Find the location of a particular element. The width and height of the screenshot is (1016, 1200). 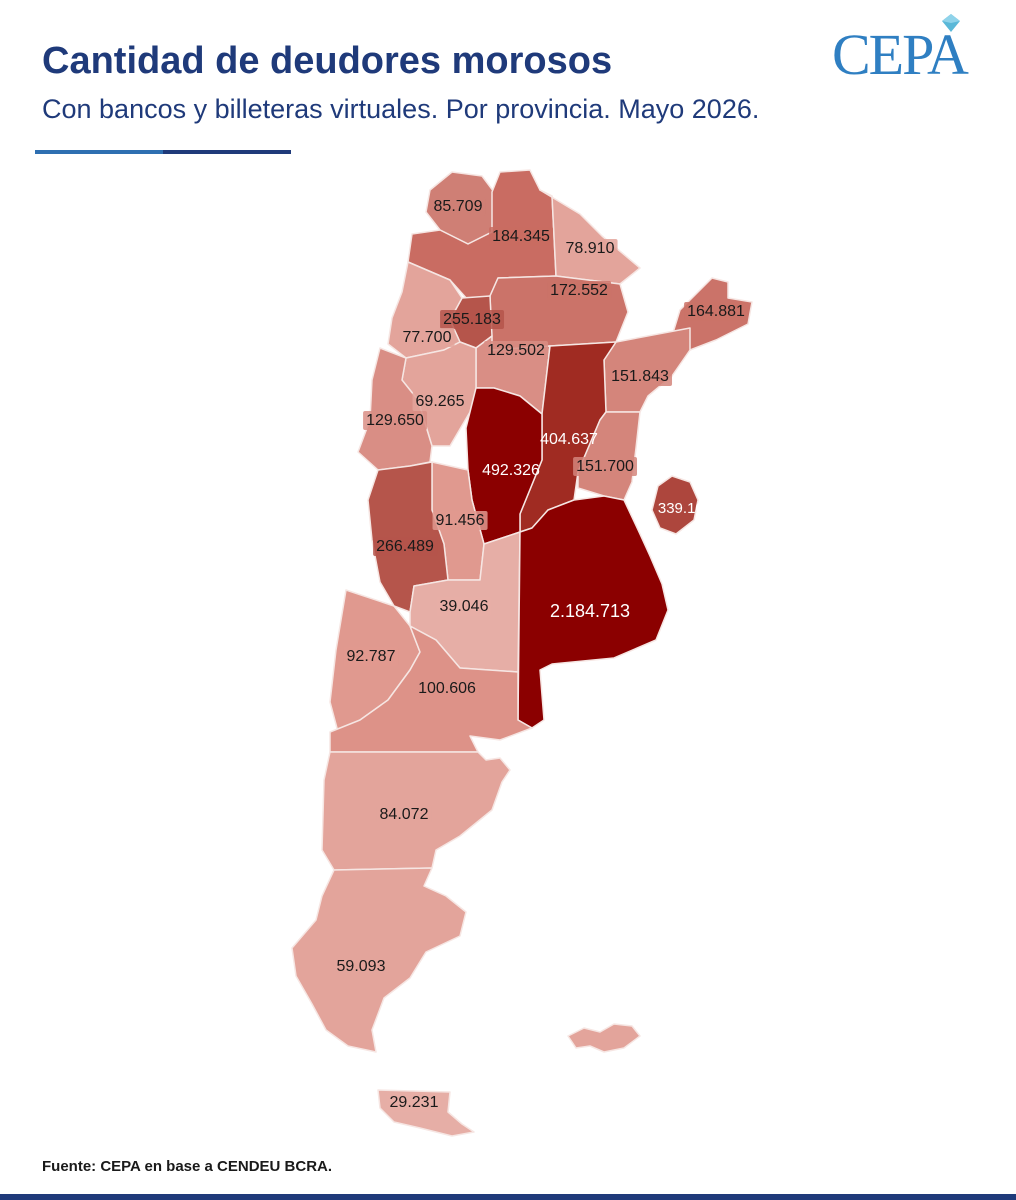

label-san-luis: 91.456 is located at coordinates (460, 520).